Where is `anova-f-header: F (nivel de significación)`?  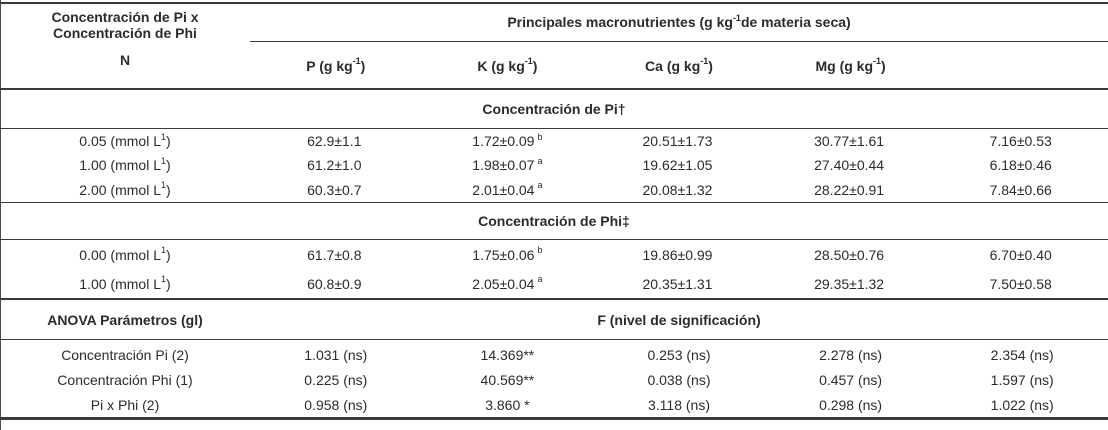
anova-f-header: F (nivel de significación) is located at coordinates (679, 319).